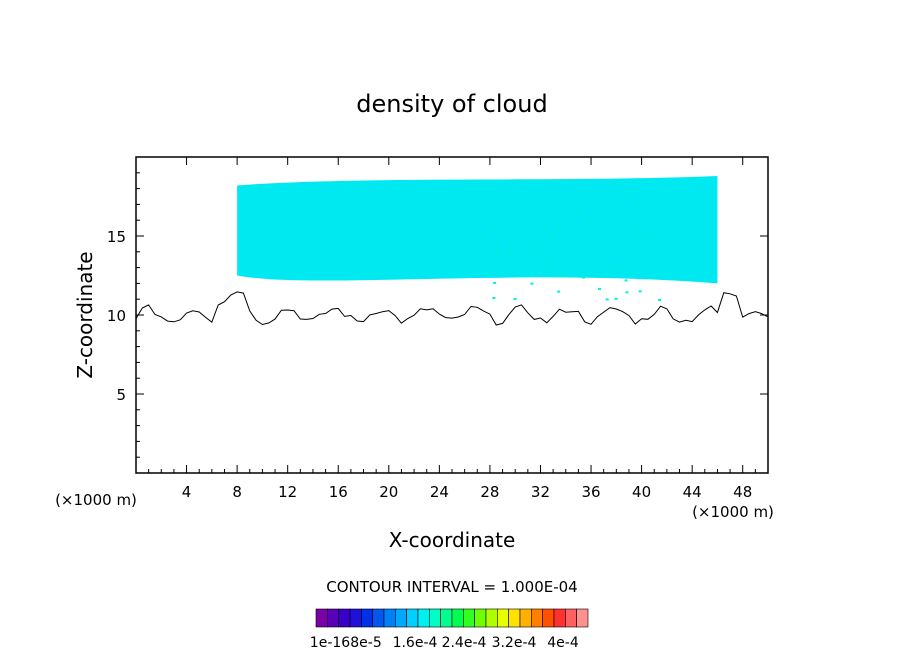  What do you see at coordinates (439, 492) in the screenshot?
I see `x-tick-label: 24` at bounding box center [439, 492].